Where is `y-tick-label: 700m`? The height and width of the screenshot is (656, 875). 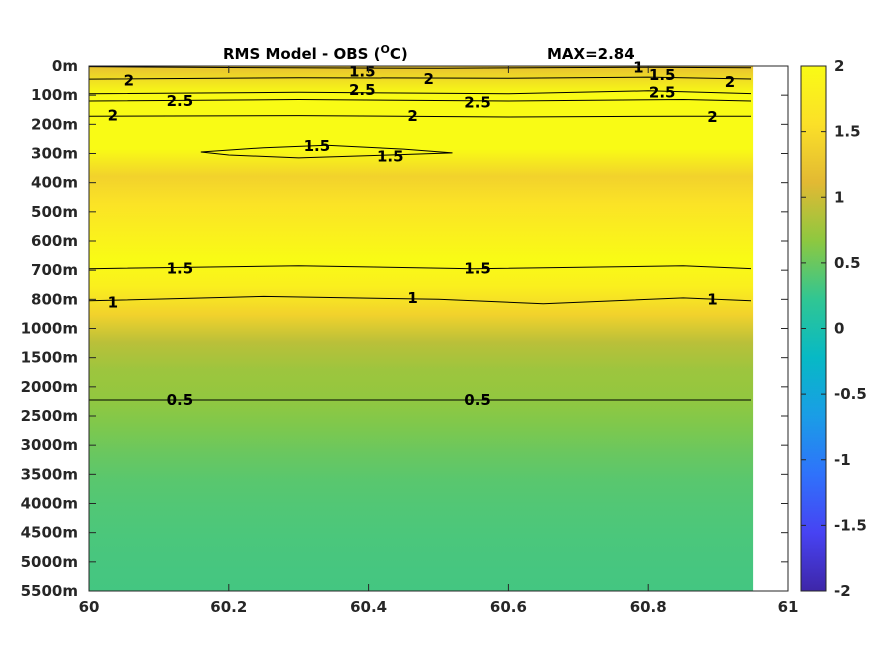
y-tick-label: 700m is located at coordinates (54, 270).